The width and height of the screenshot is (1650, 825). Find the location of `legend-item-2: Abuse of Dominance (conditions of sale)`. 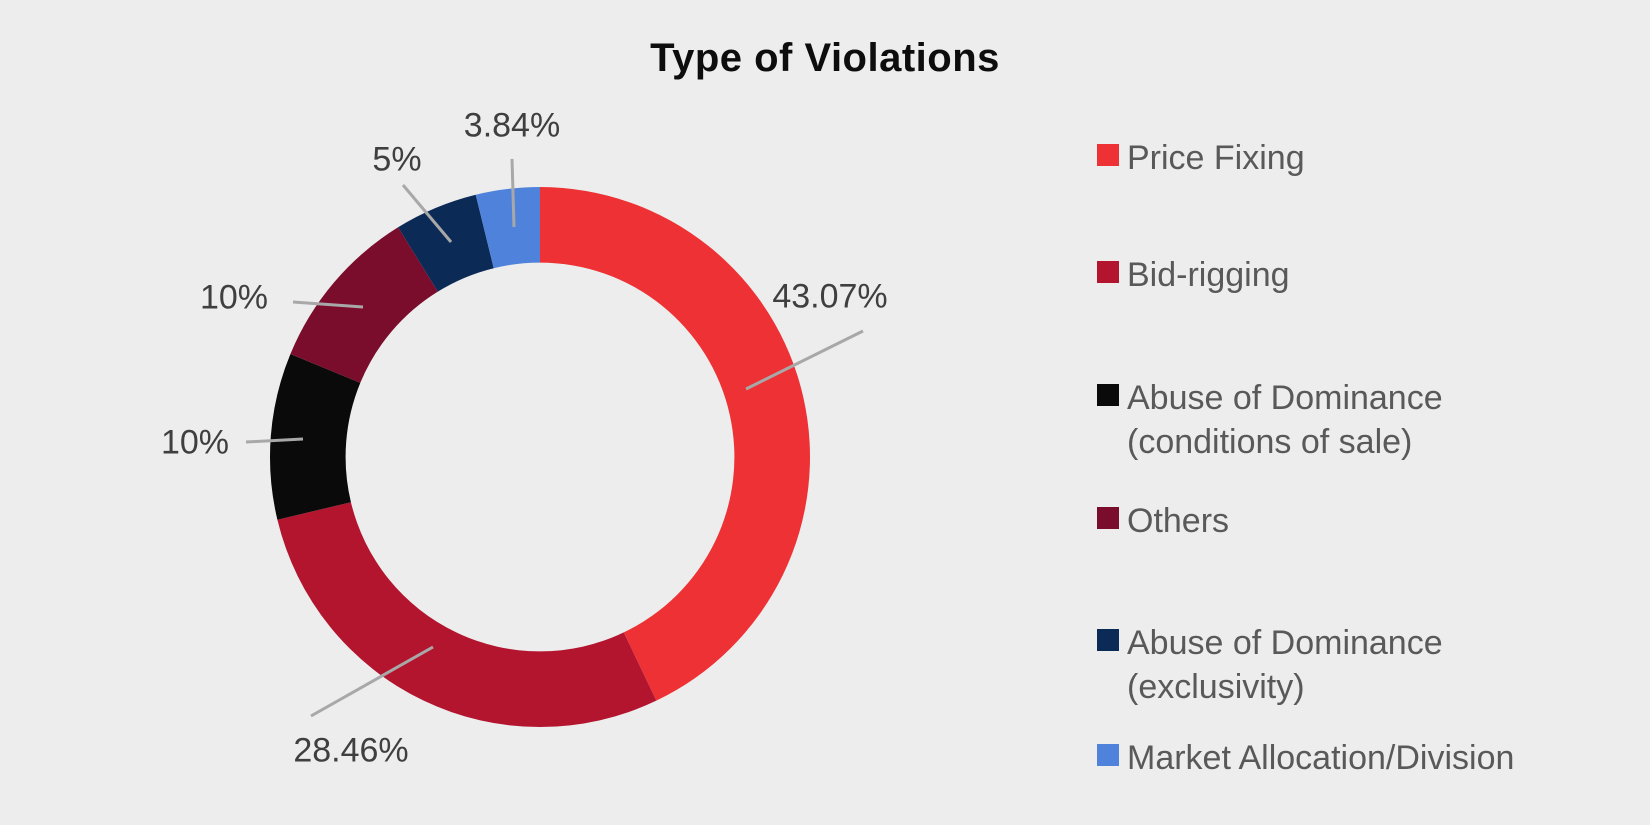

legend-item-2: Abuse of Dominance (conditions of sale) is located at coordinates (1270, 420).